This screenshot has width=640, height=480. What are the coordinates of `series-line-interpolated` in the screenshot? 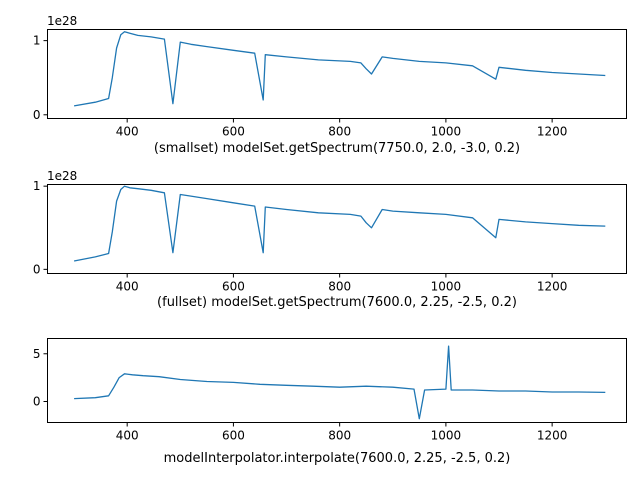 It's located at (340, 382).